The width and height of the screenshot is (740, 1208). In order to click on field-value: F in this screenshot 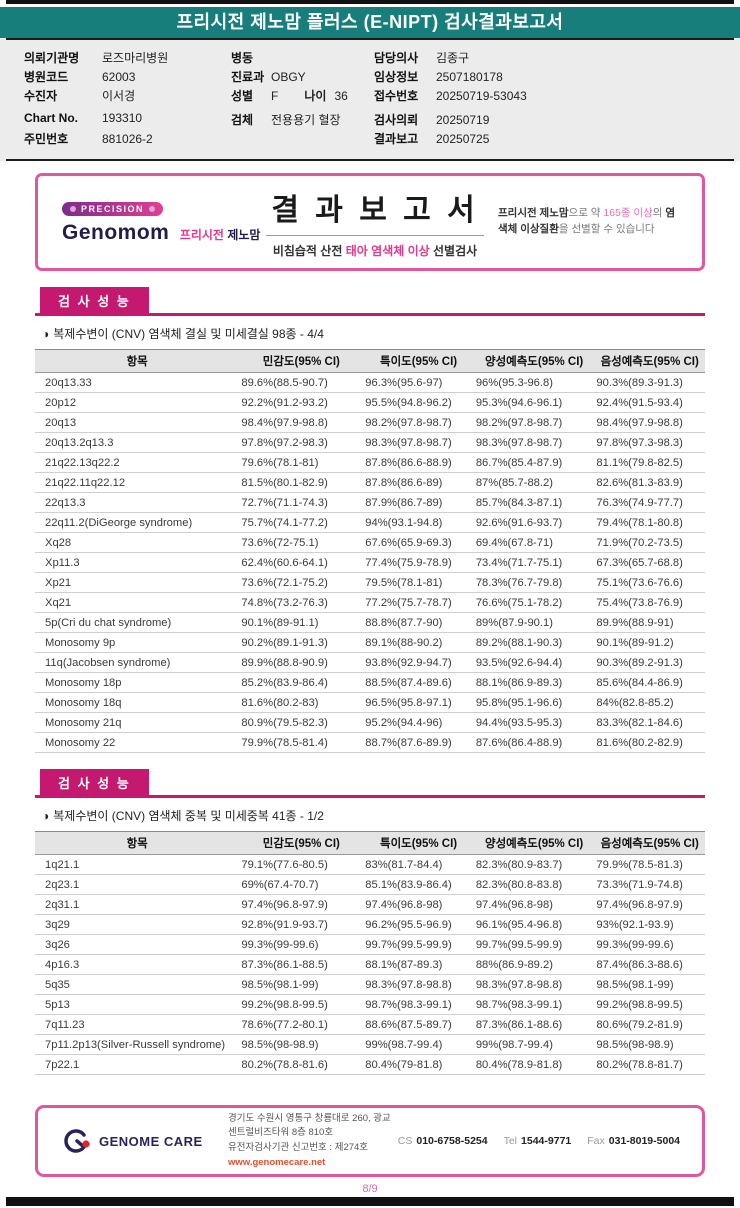, I will do `click(275, 96)`.